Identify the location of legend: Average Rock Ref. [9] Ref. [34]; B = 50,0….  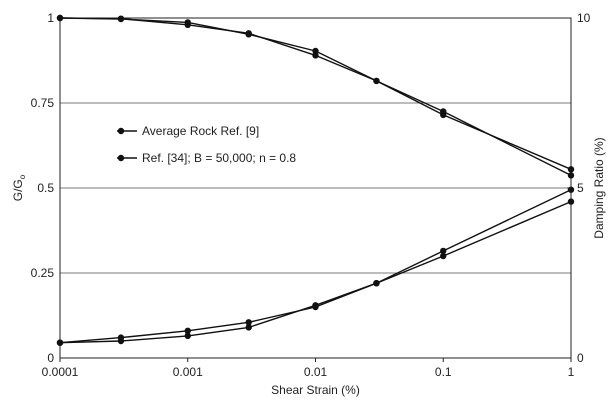
(206, 144).